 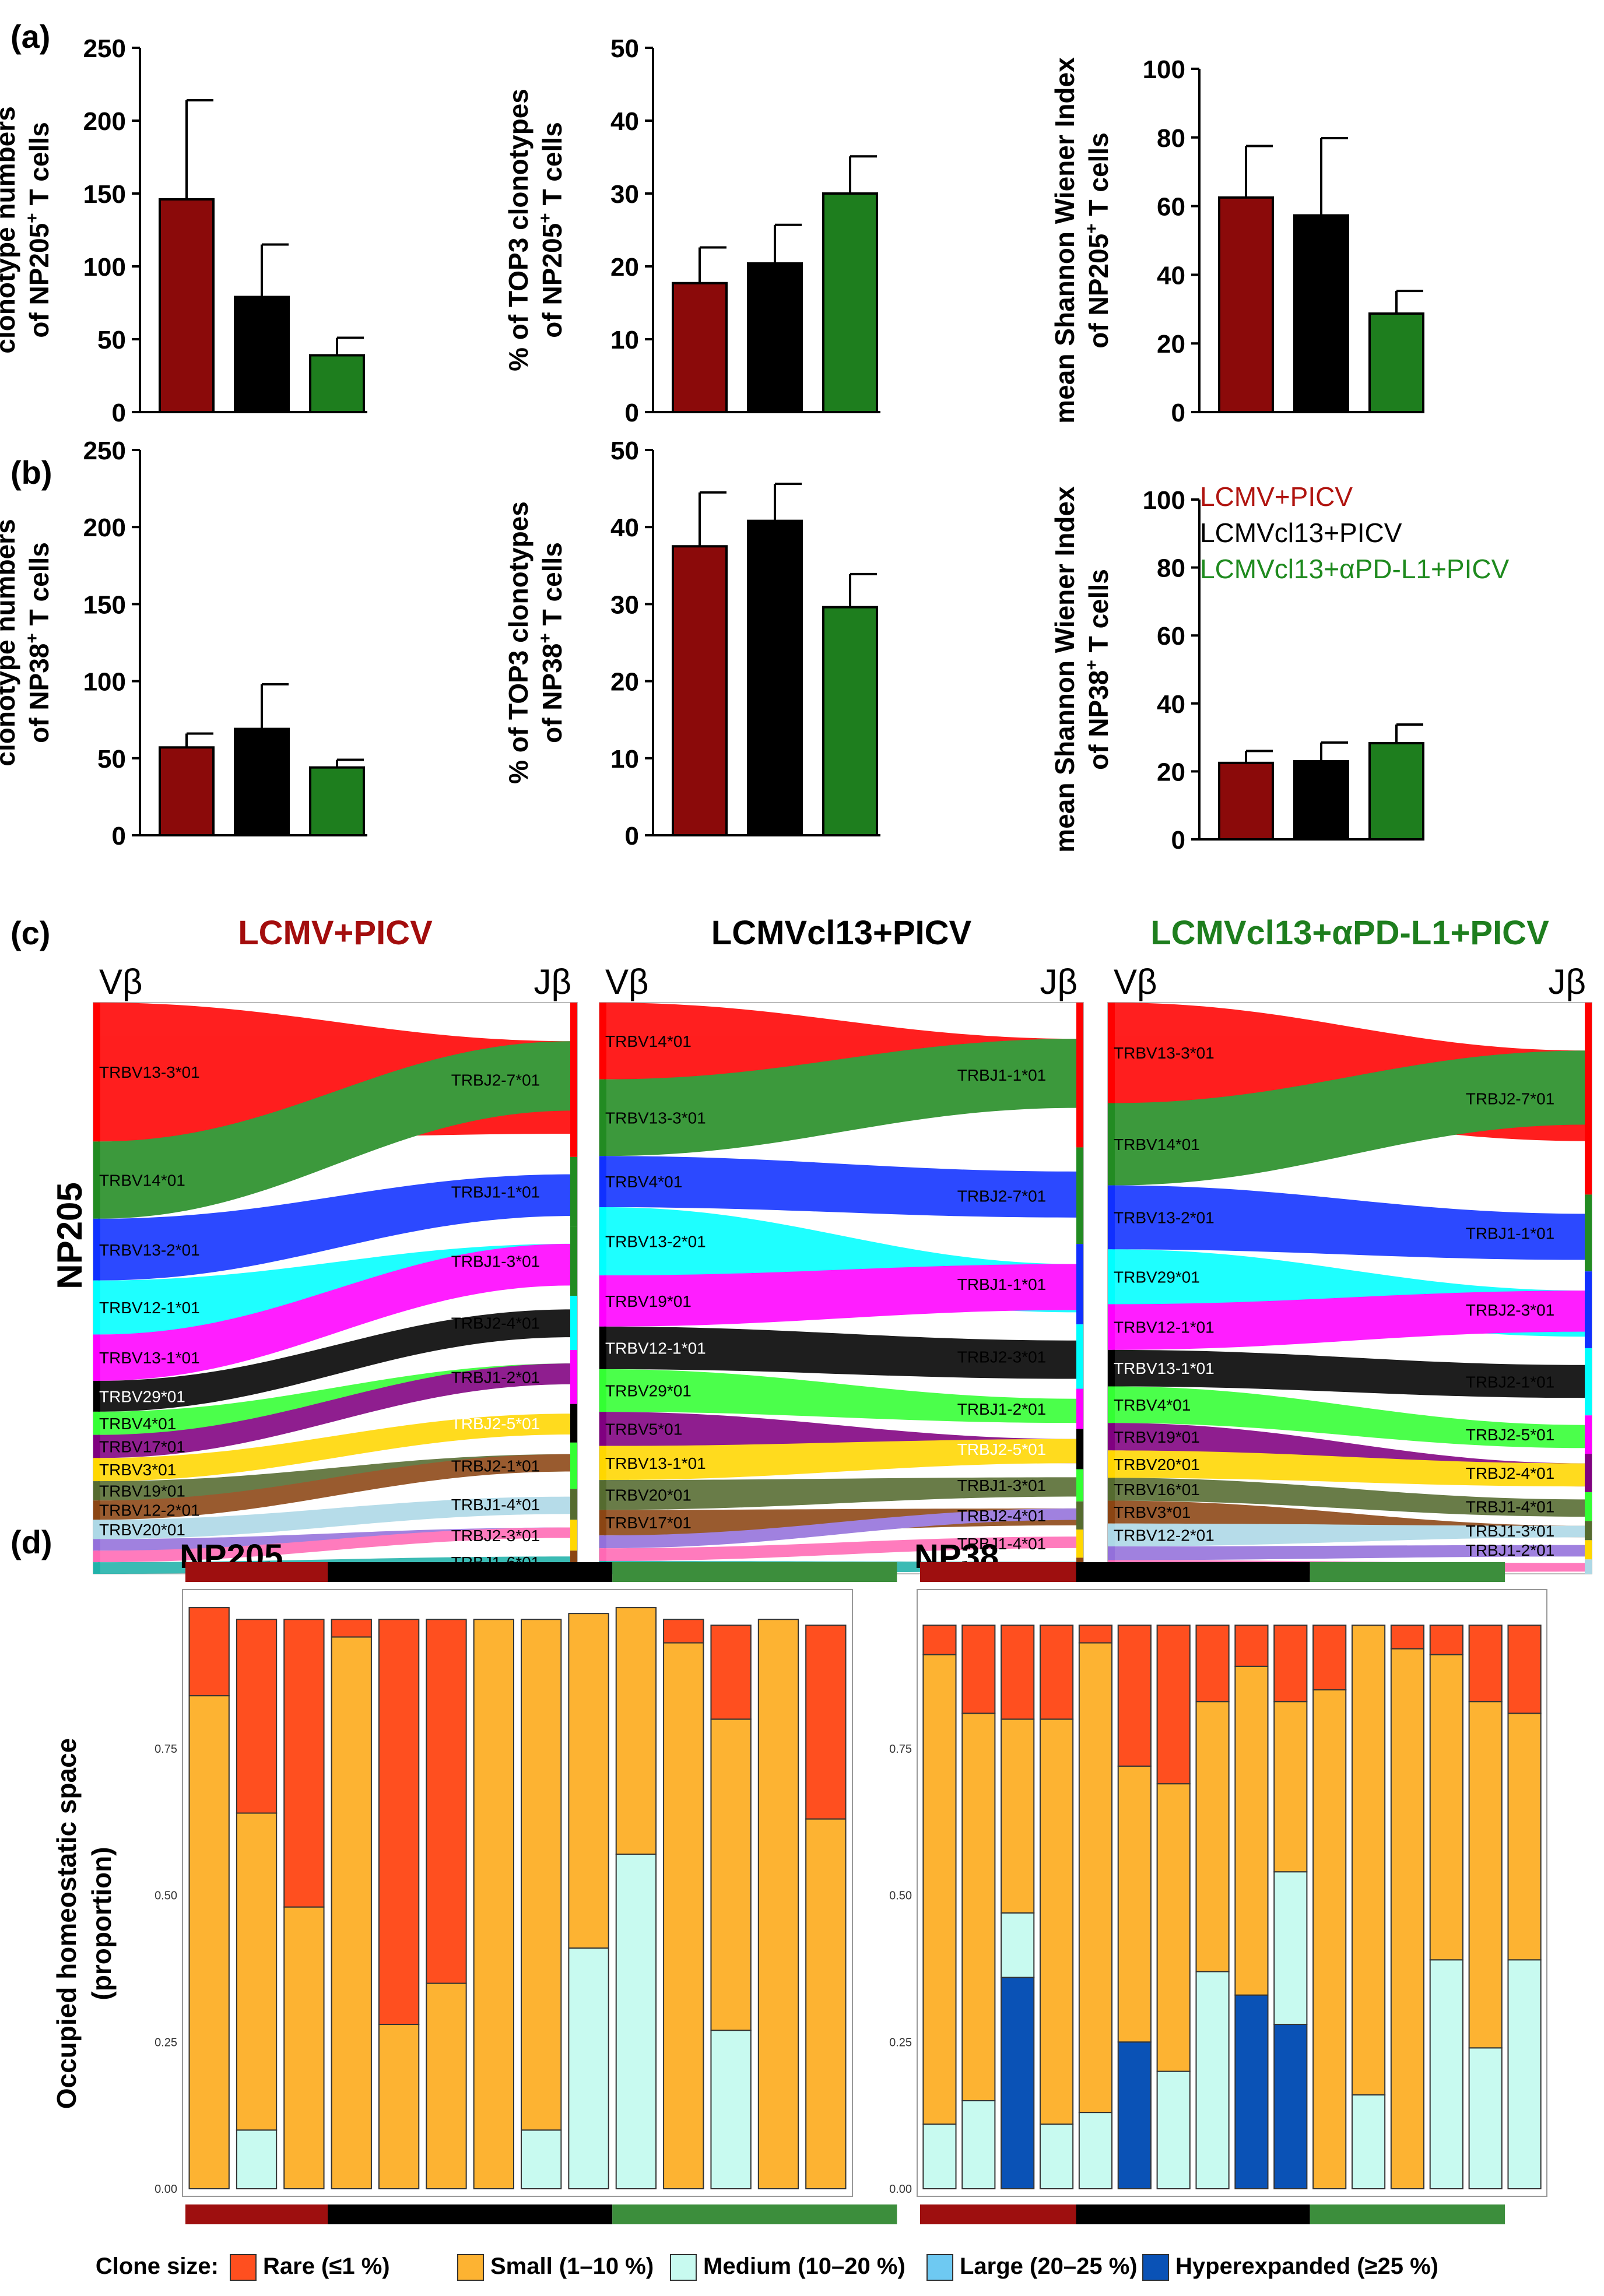 I want to click on j-gene-label: TRBJ2-1*01, so click(x=1510, y=1382).